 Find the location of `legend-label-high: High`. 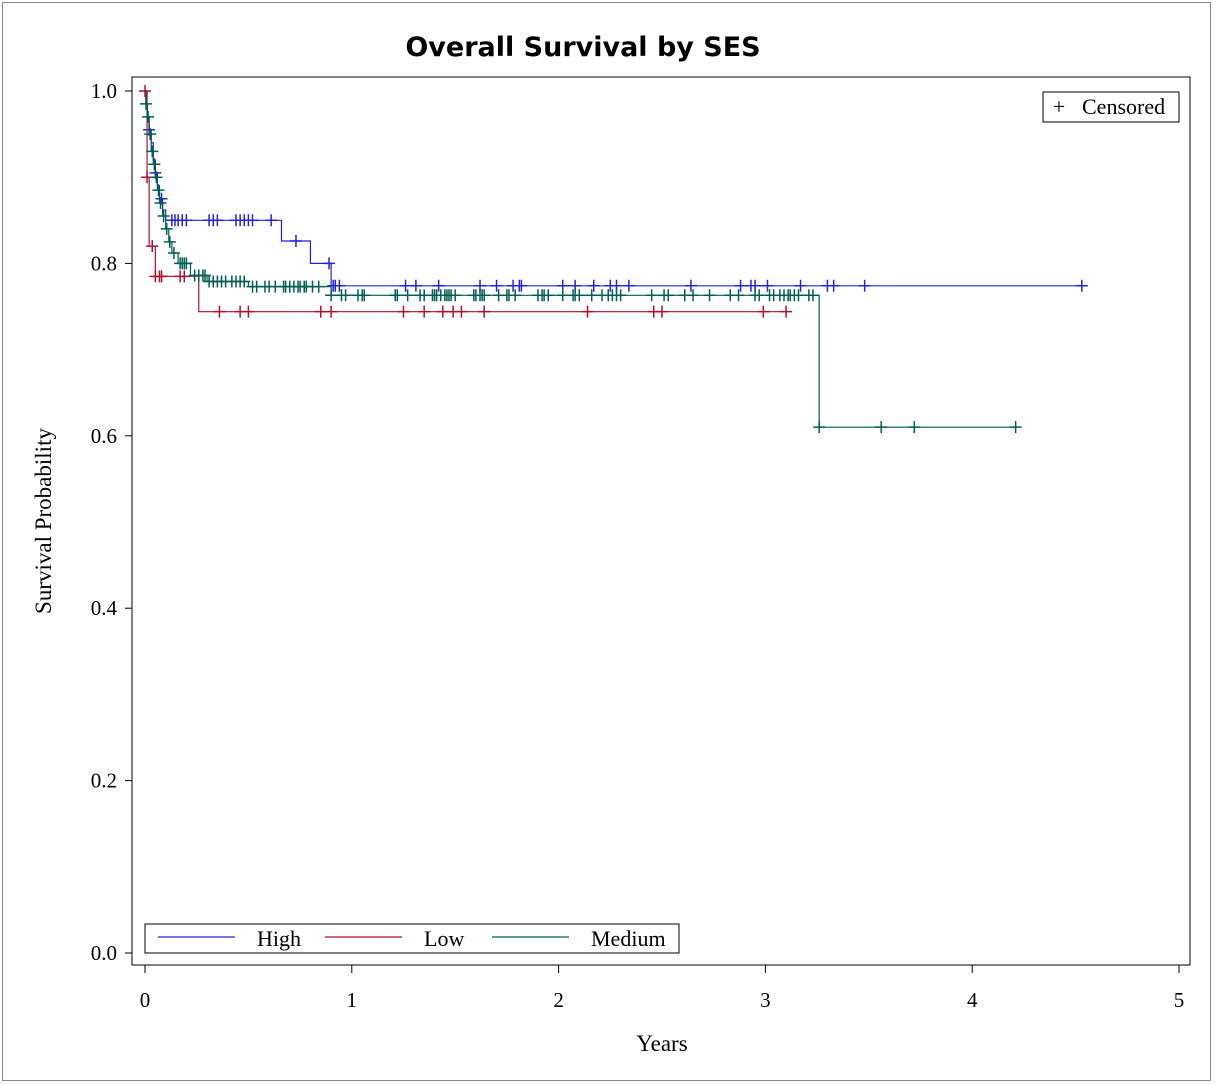

legend-label-high: High is located at coordinates (279, 938).